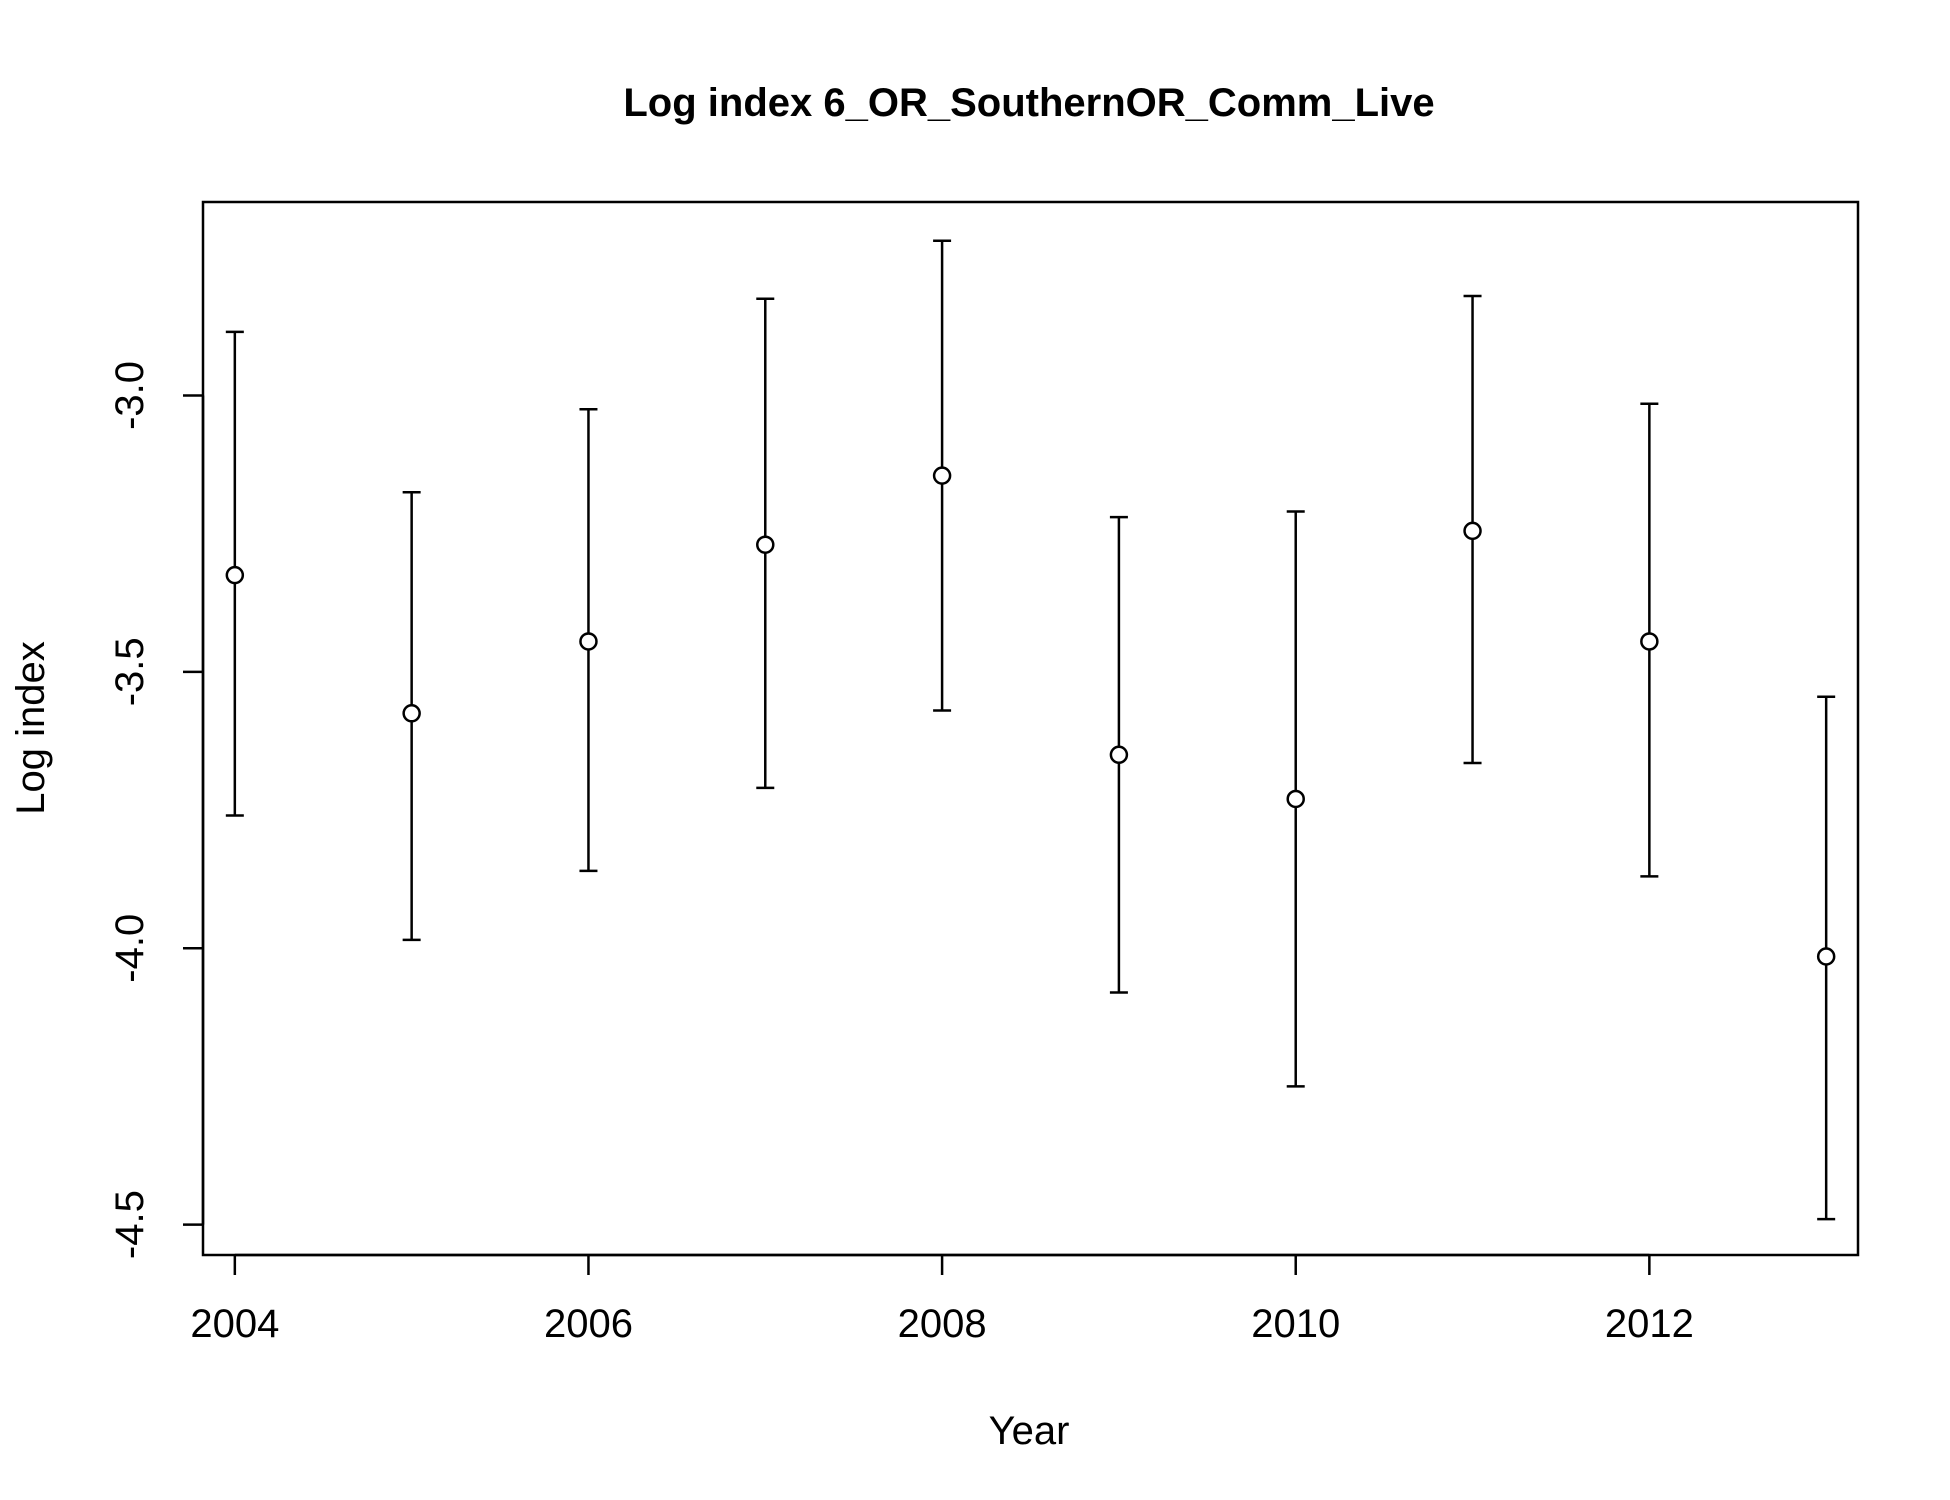 This screenshot has height=1500, width=1950. Describe the element at coordinates (234, 1324) in the screenshot. I see `x-tick-label: 2004` at that location.